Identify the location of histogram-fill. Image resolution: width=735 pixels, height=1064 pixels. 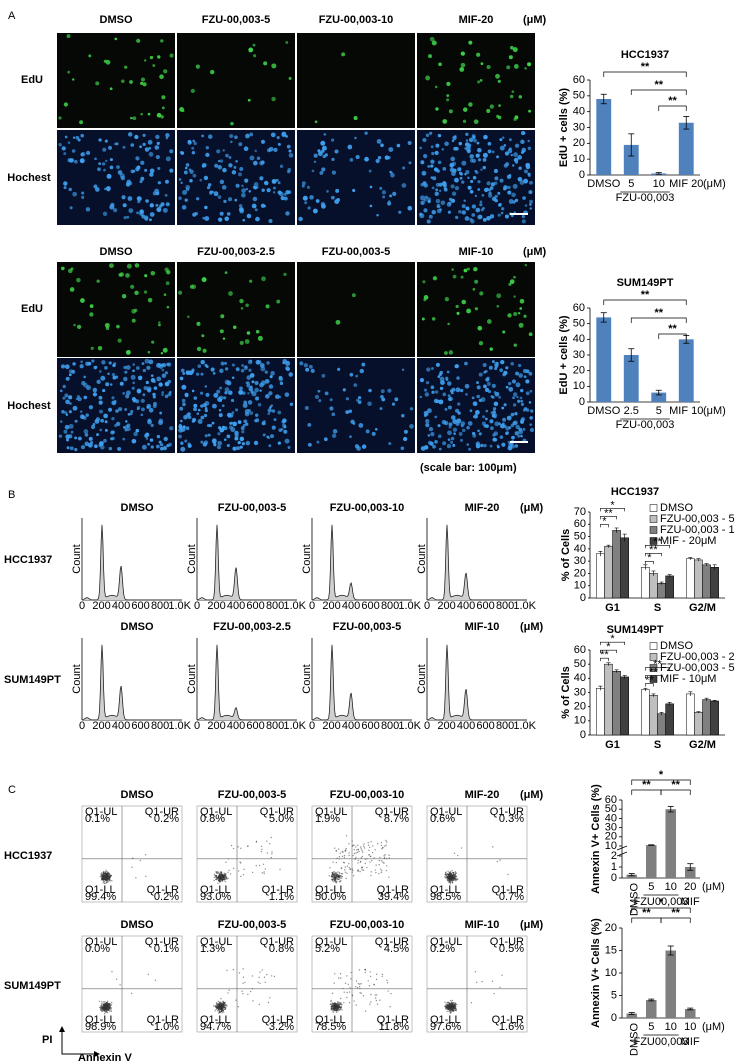
(247, 682).